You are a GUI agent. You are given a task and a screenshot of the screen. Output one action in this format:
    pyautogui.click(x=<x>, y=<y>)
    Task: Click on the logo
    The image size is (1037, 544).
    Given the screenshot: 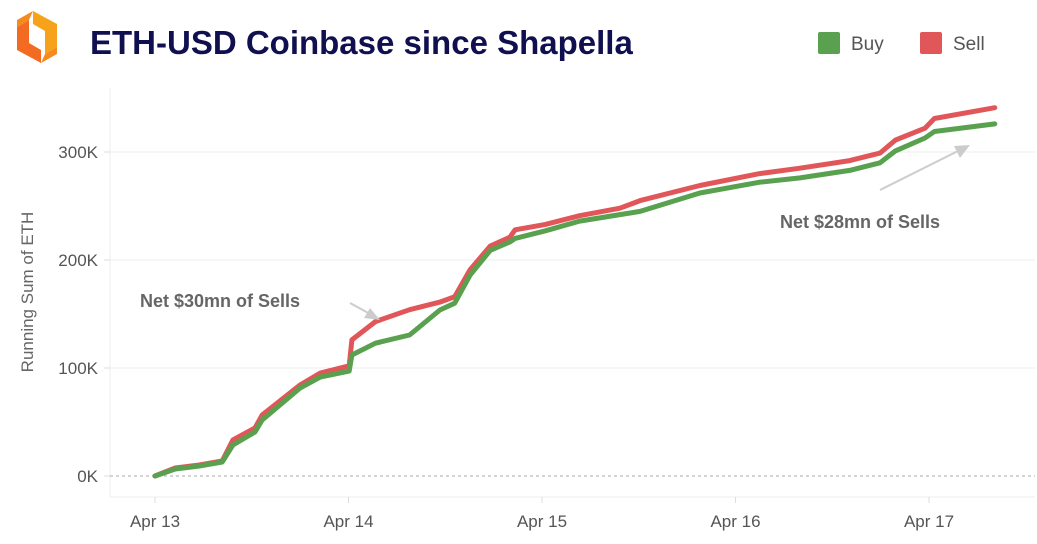 What is the action you would take?
    pyautogui.click(x=37, y=37)
    